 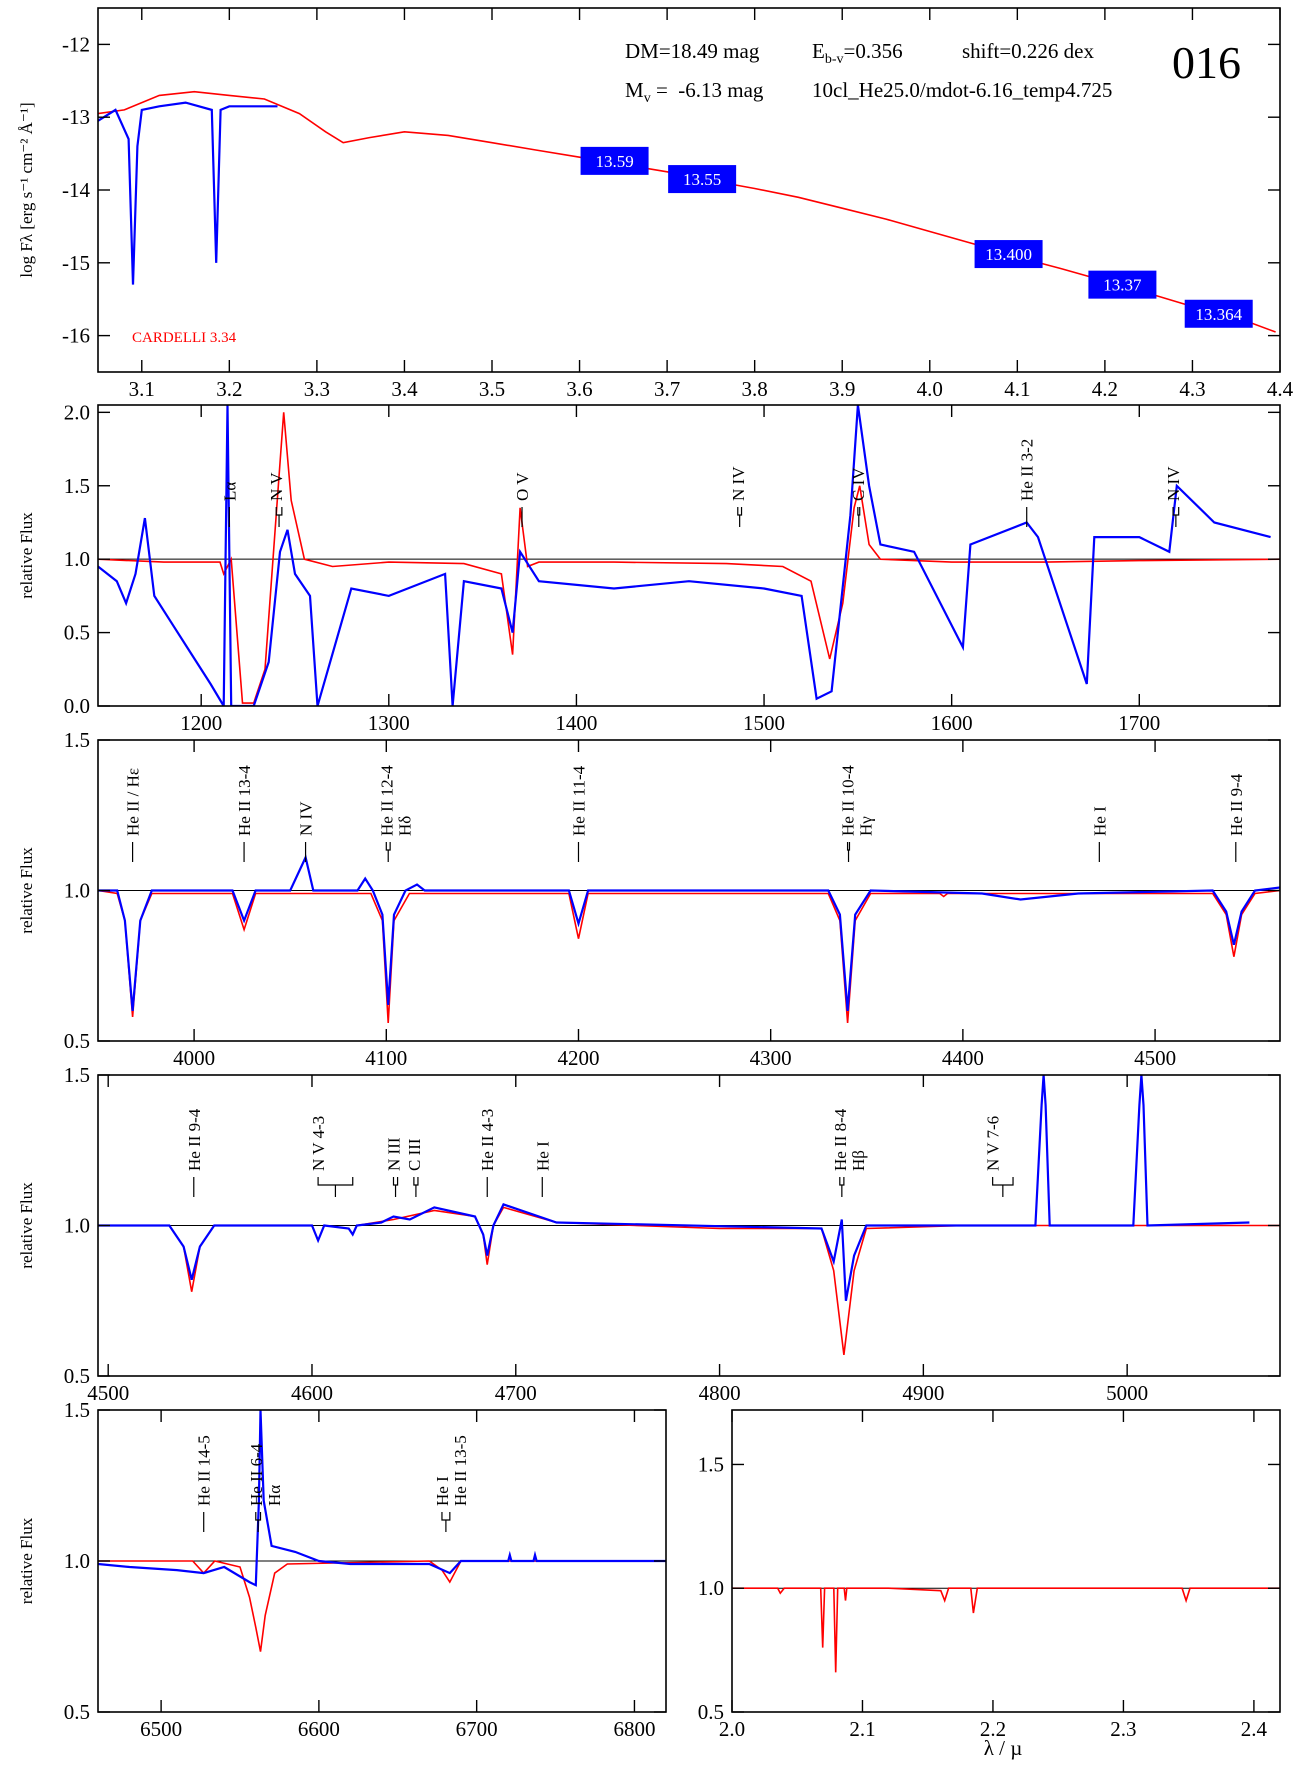 I want to click on x-tick-label: 1200, so click(x=201, y=723).